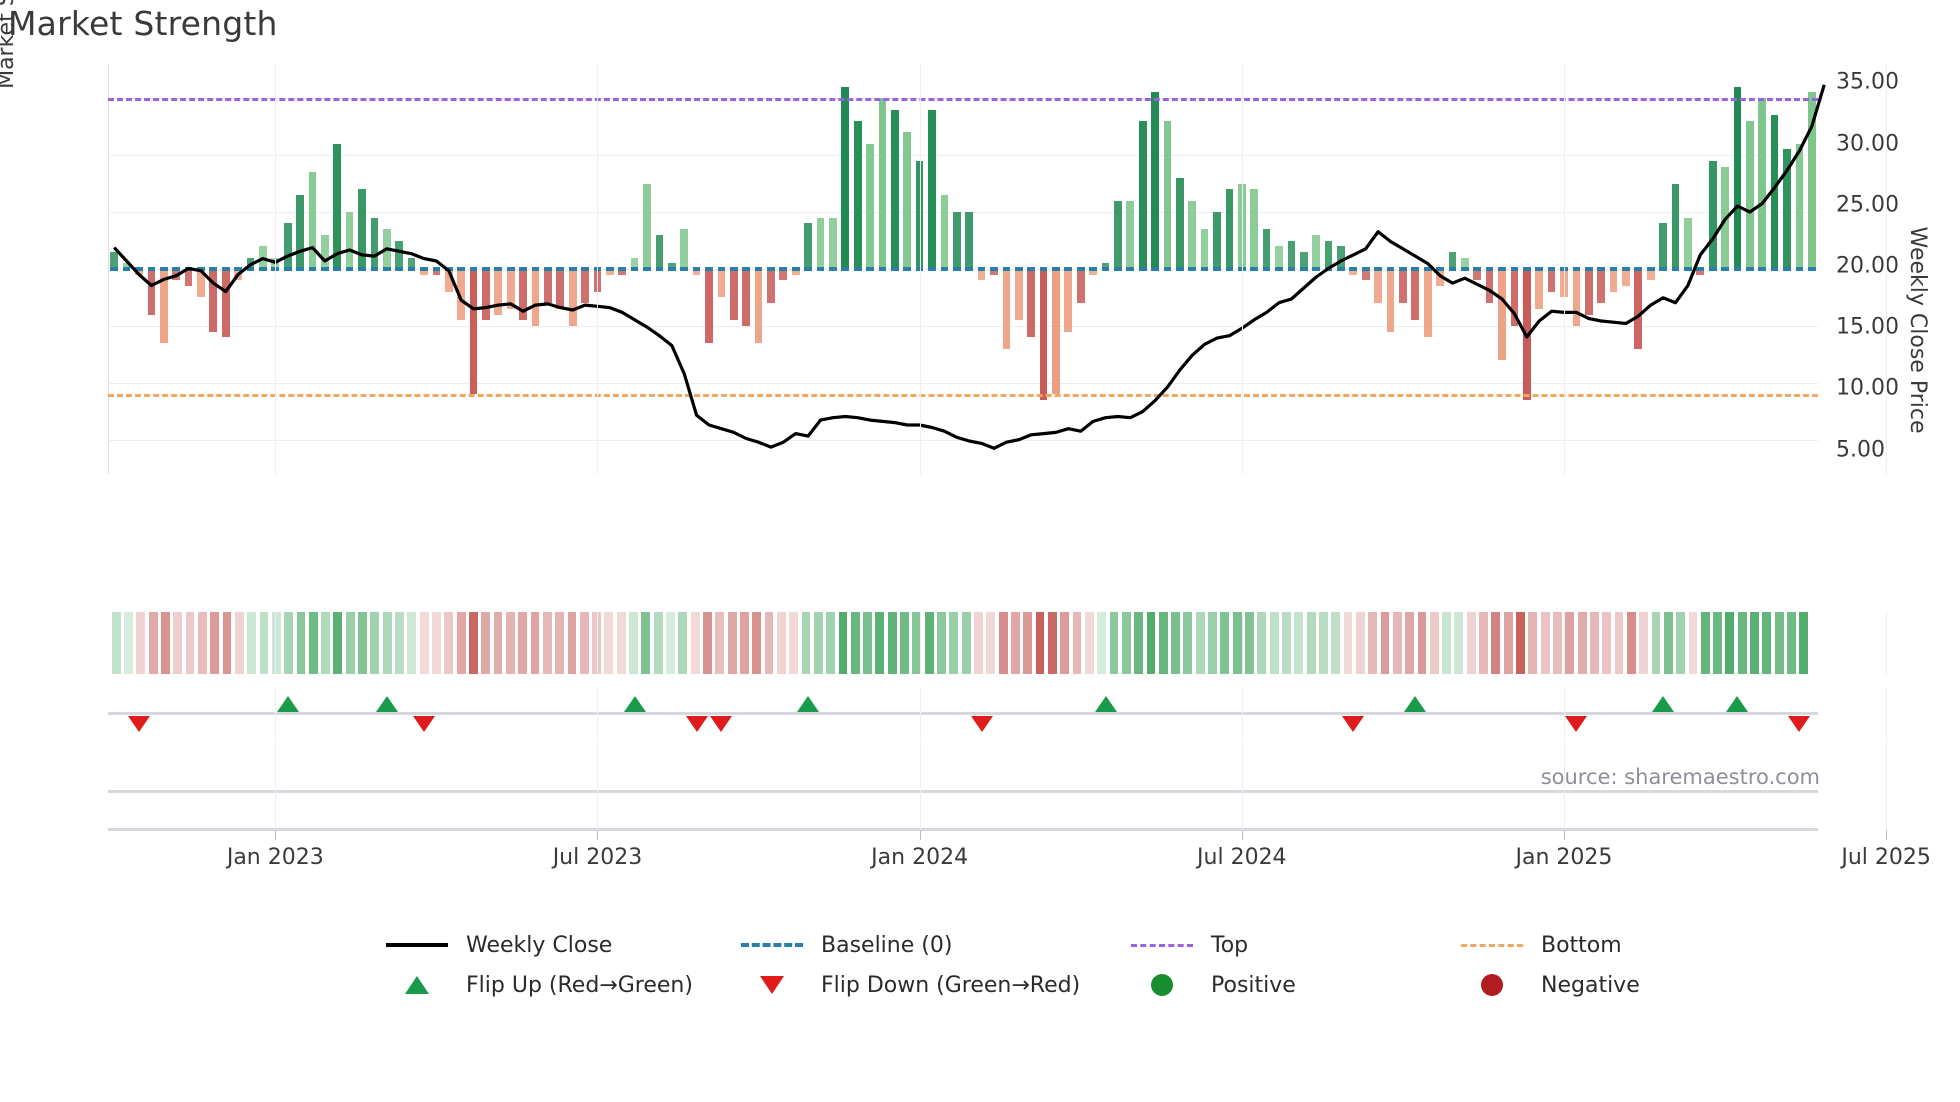 The height and width of the screenshot is (1102, 1960). I want to click on legend-item: Baseline (0), so click(843, 945).